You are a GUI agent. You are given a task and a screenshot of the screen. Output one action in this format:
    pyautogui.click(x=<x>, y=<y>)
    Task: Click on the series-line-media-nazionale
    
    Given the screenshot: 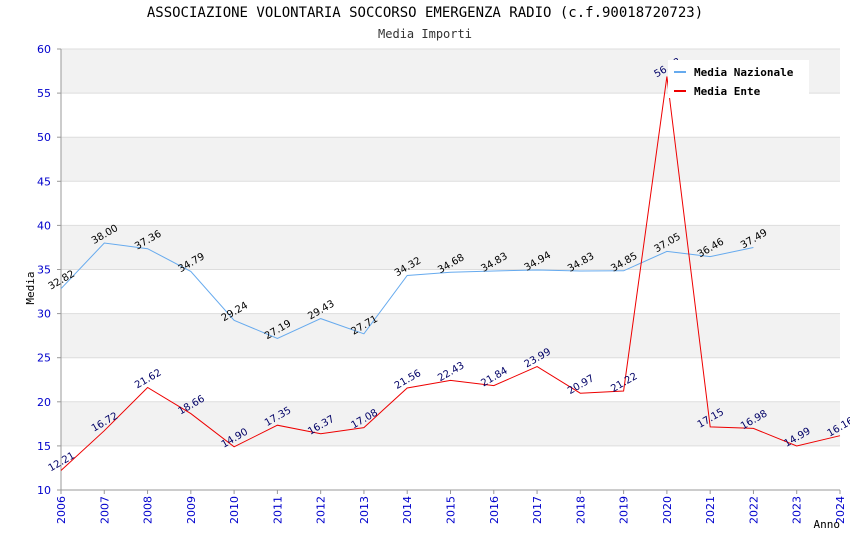 What is the action you would take?
    pyautogui.click(x=407, y=290)
    